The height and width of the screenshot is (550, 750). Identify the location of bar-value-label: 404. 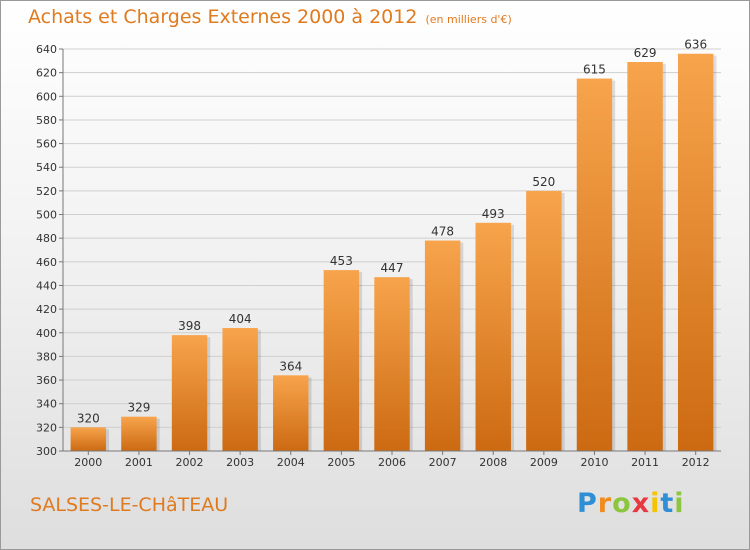
(240, 319).